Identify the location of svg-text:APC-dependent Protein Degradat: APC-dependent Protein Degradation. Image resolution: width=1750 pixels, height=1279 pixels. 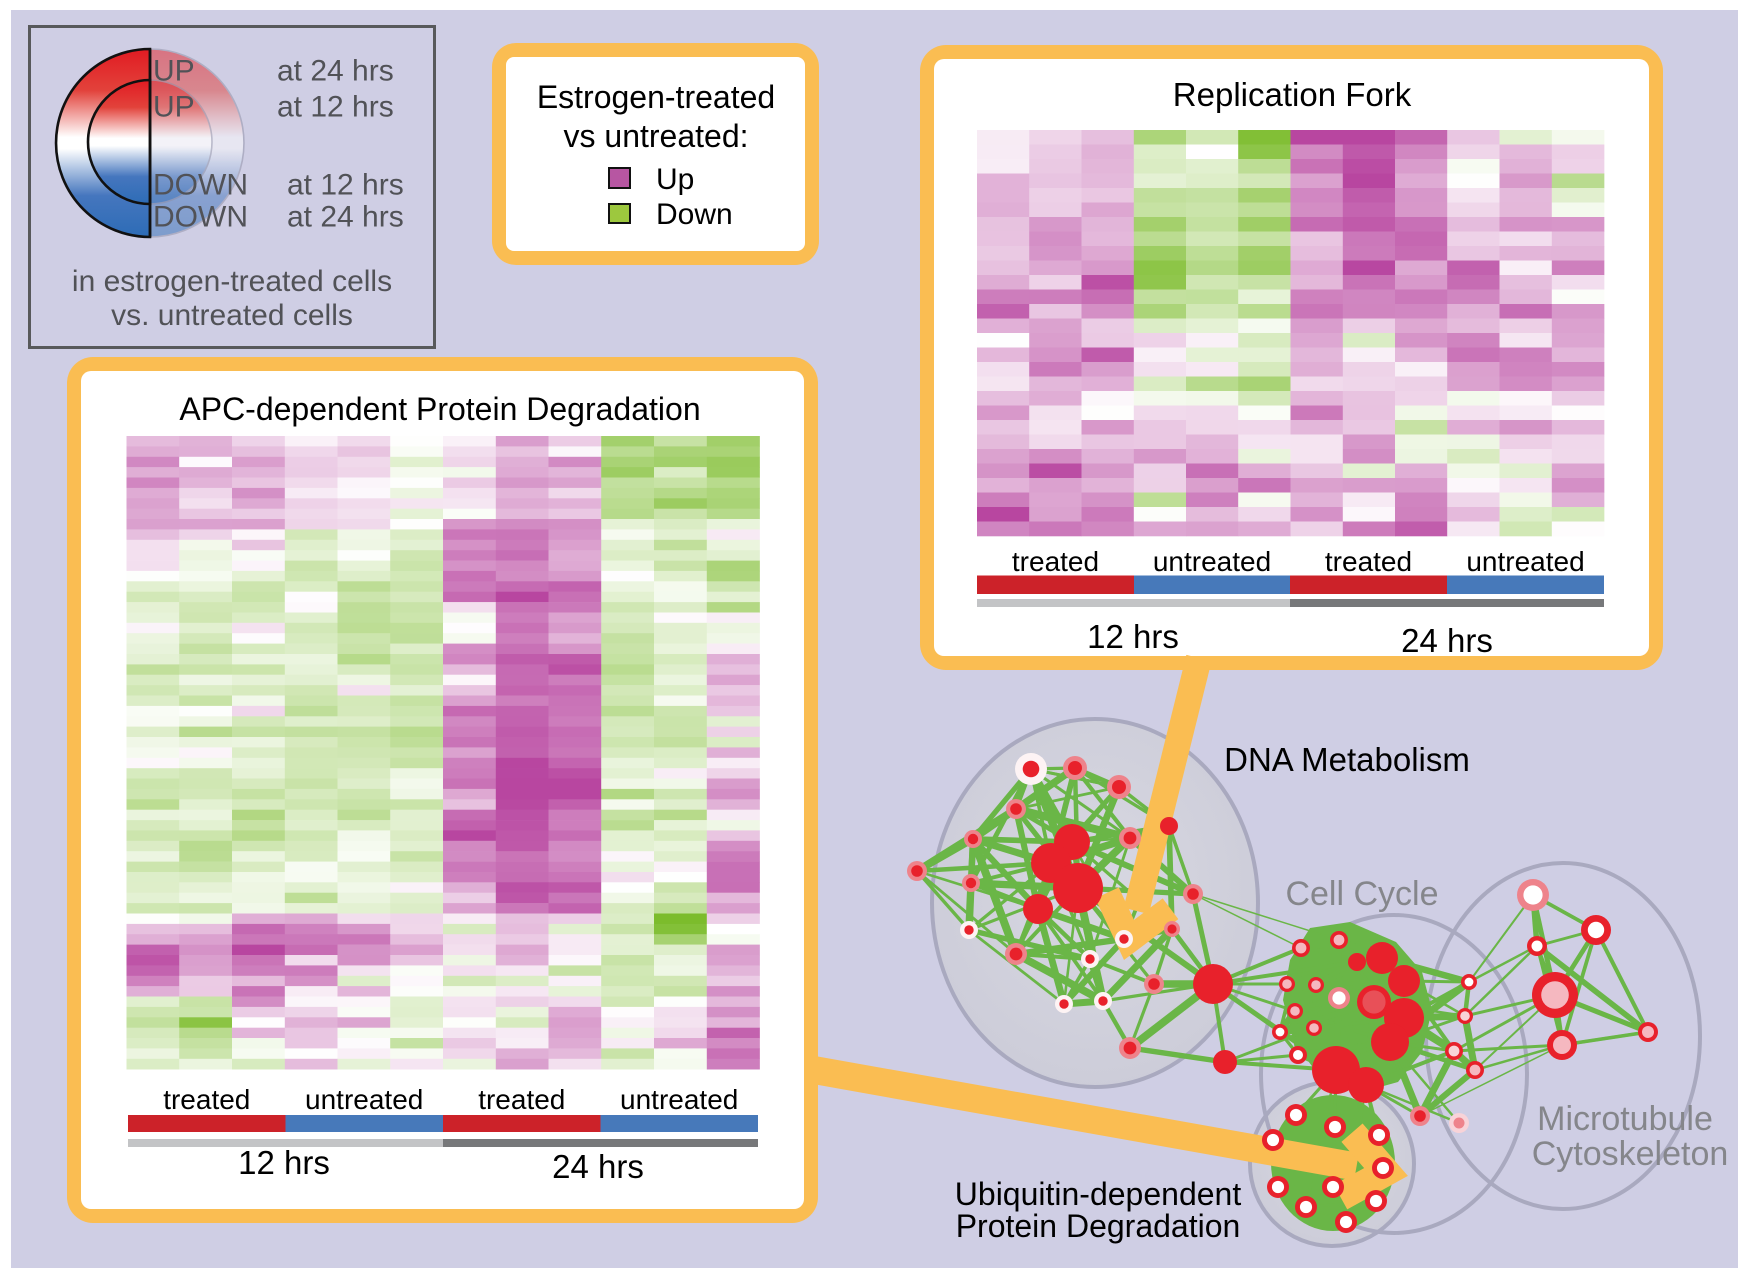
(439, 409).